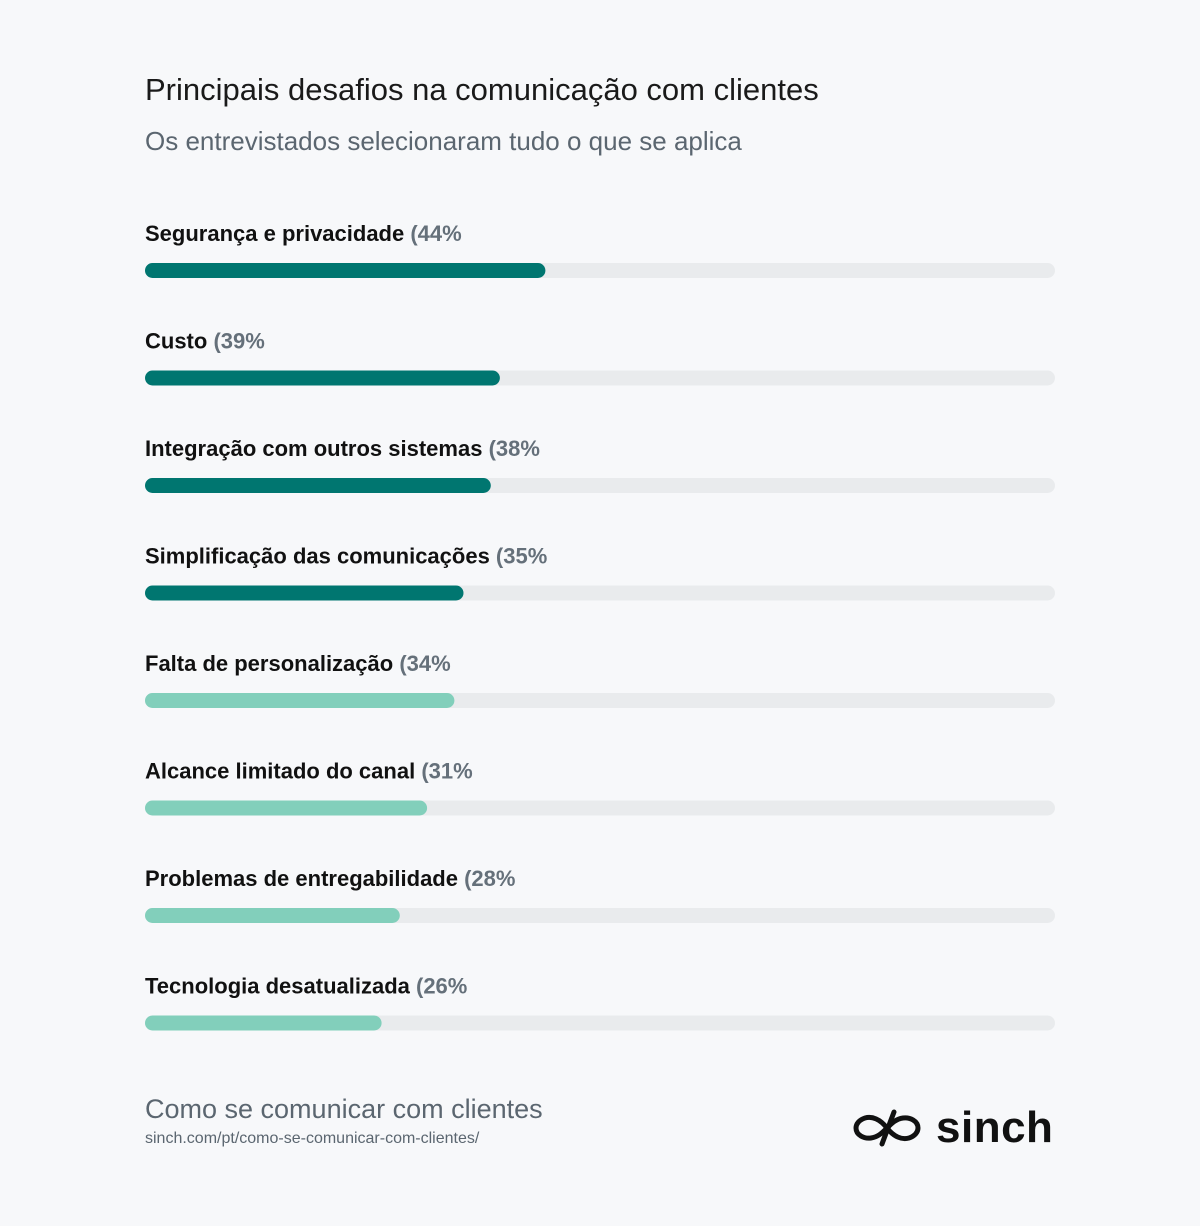  What do you see at coordinates (514, 448) in the screenshot?
I see `value-label: (38%` at bounding box center [514, 448].